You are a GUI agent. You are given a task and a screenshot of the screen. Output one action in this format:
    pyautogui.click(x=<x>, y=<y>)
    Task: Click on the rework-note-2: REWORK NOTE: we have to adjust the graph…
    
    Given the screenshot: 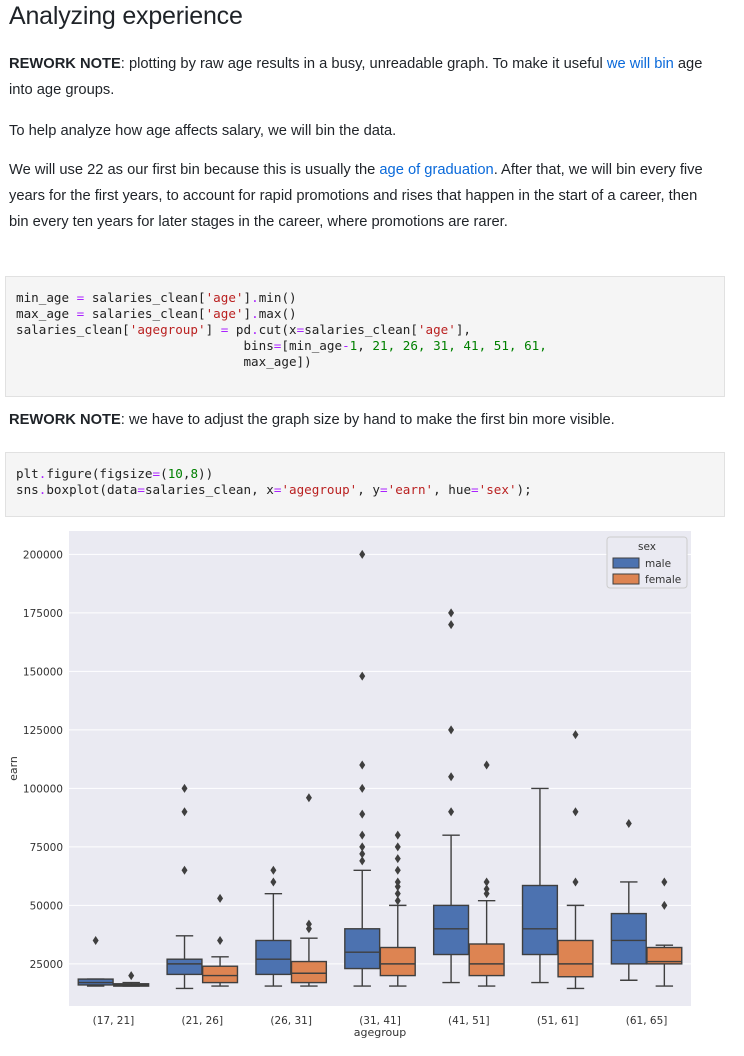 What is the action you would take?
    pyautogui.click(x=364, y=420)
    